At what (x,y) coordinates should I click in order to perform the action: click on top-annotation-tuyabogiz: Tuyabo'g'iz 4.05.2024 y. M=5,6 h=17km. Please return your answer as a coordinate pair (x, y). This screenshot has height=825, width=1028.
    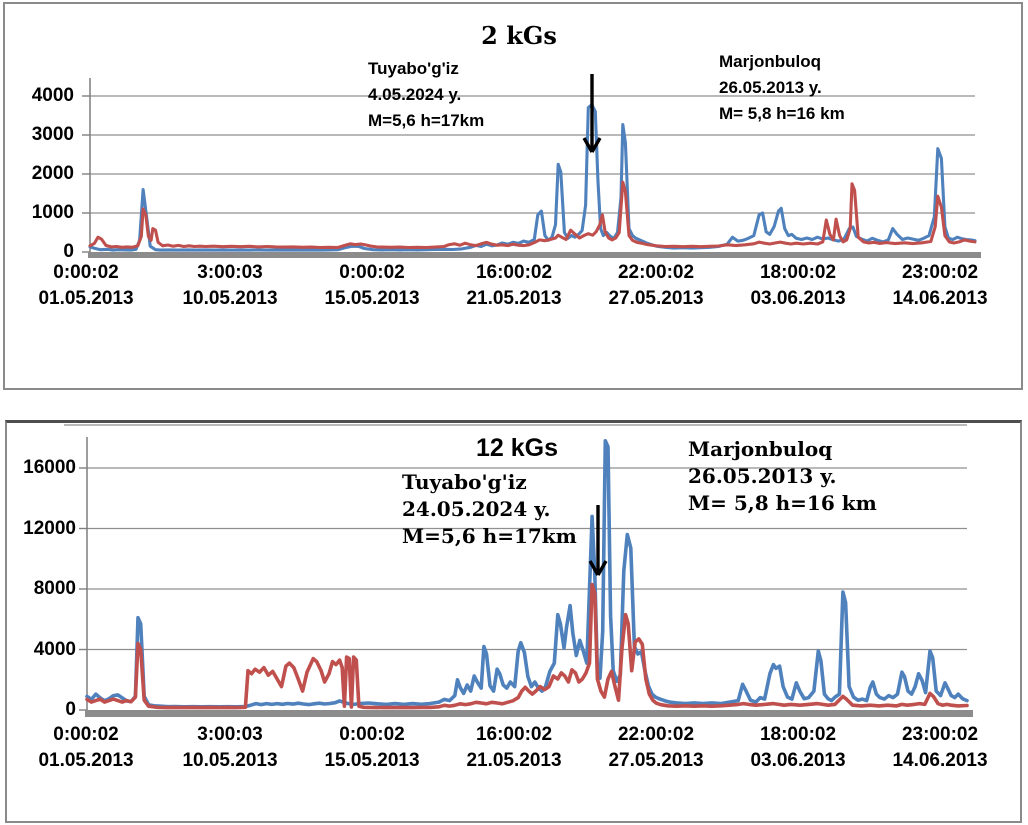
    Looking at the image, I should click on (426, 95).